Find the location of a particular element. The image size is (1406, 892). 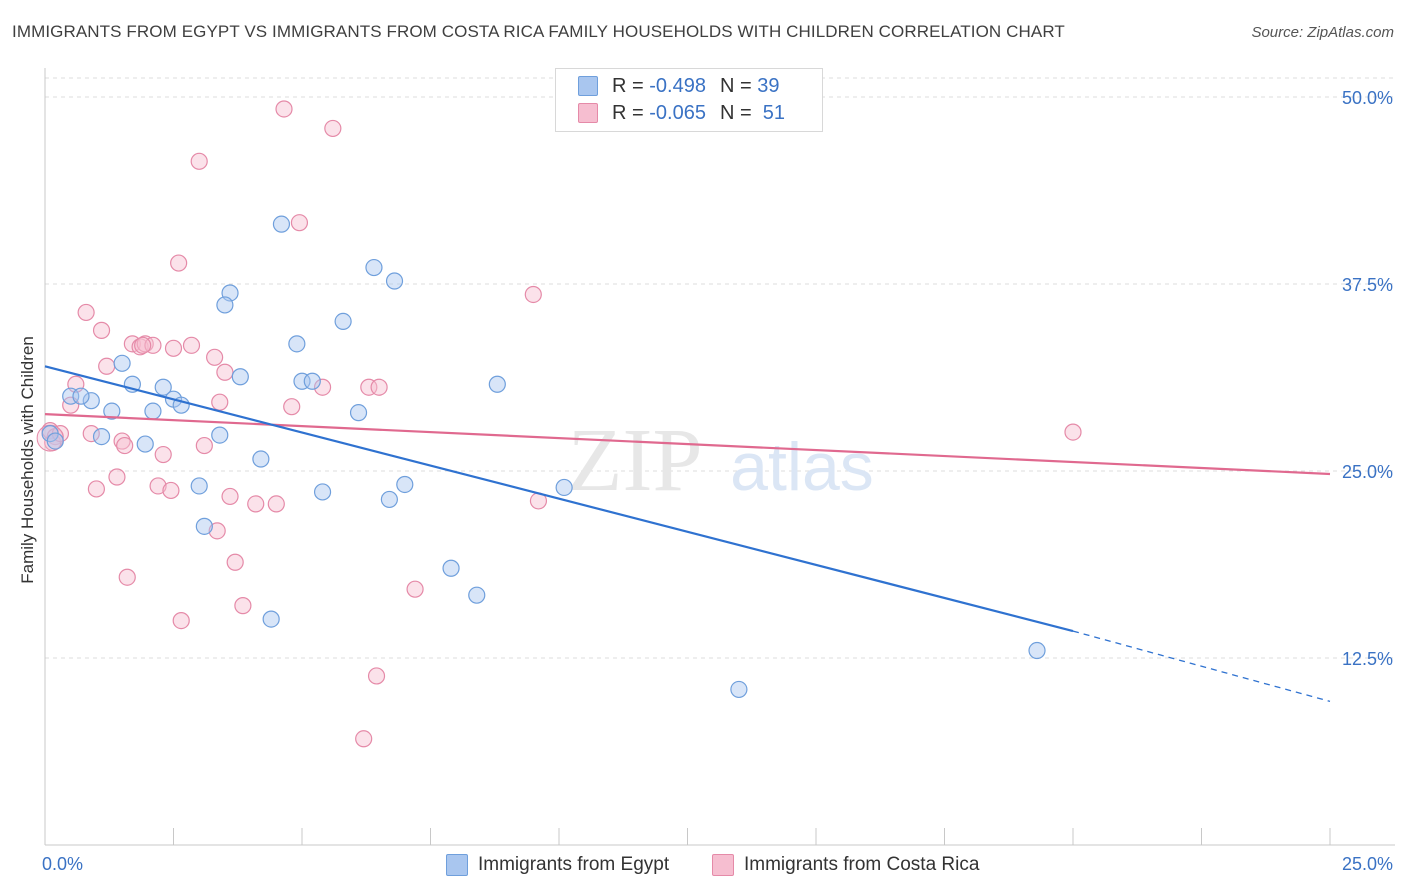

y-tick-label: 37.5% is located at coordinates (1367, 285).